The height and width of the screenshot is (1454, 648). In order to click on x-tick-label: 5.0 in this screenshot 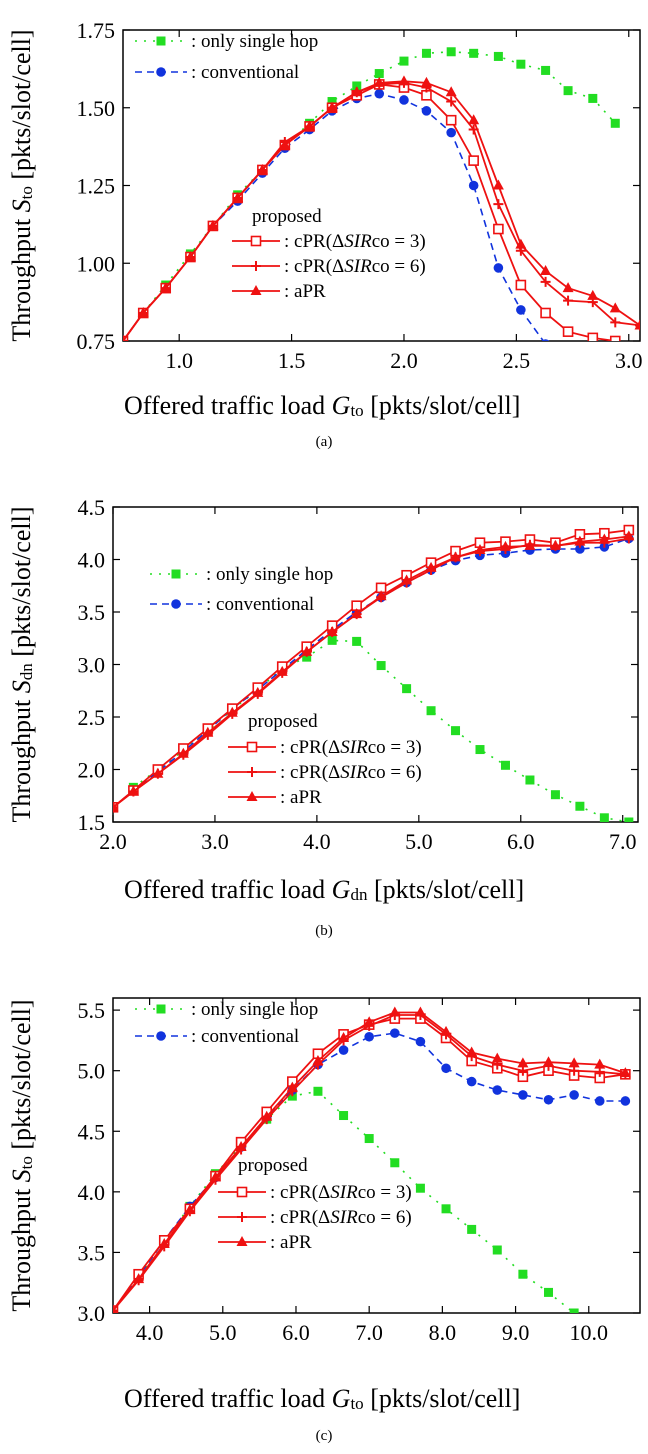, I will do `click(223, 1332)`.